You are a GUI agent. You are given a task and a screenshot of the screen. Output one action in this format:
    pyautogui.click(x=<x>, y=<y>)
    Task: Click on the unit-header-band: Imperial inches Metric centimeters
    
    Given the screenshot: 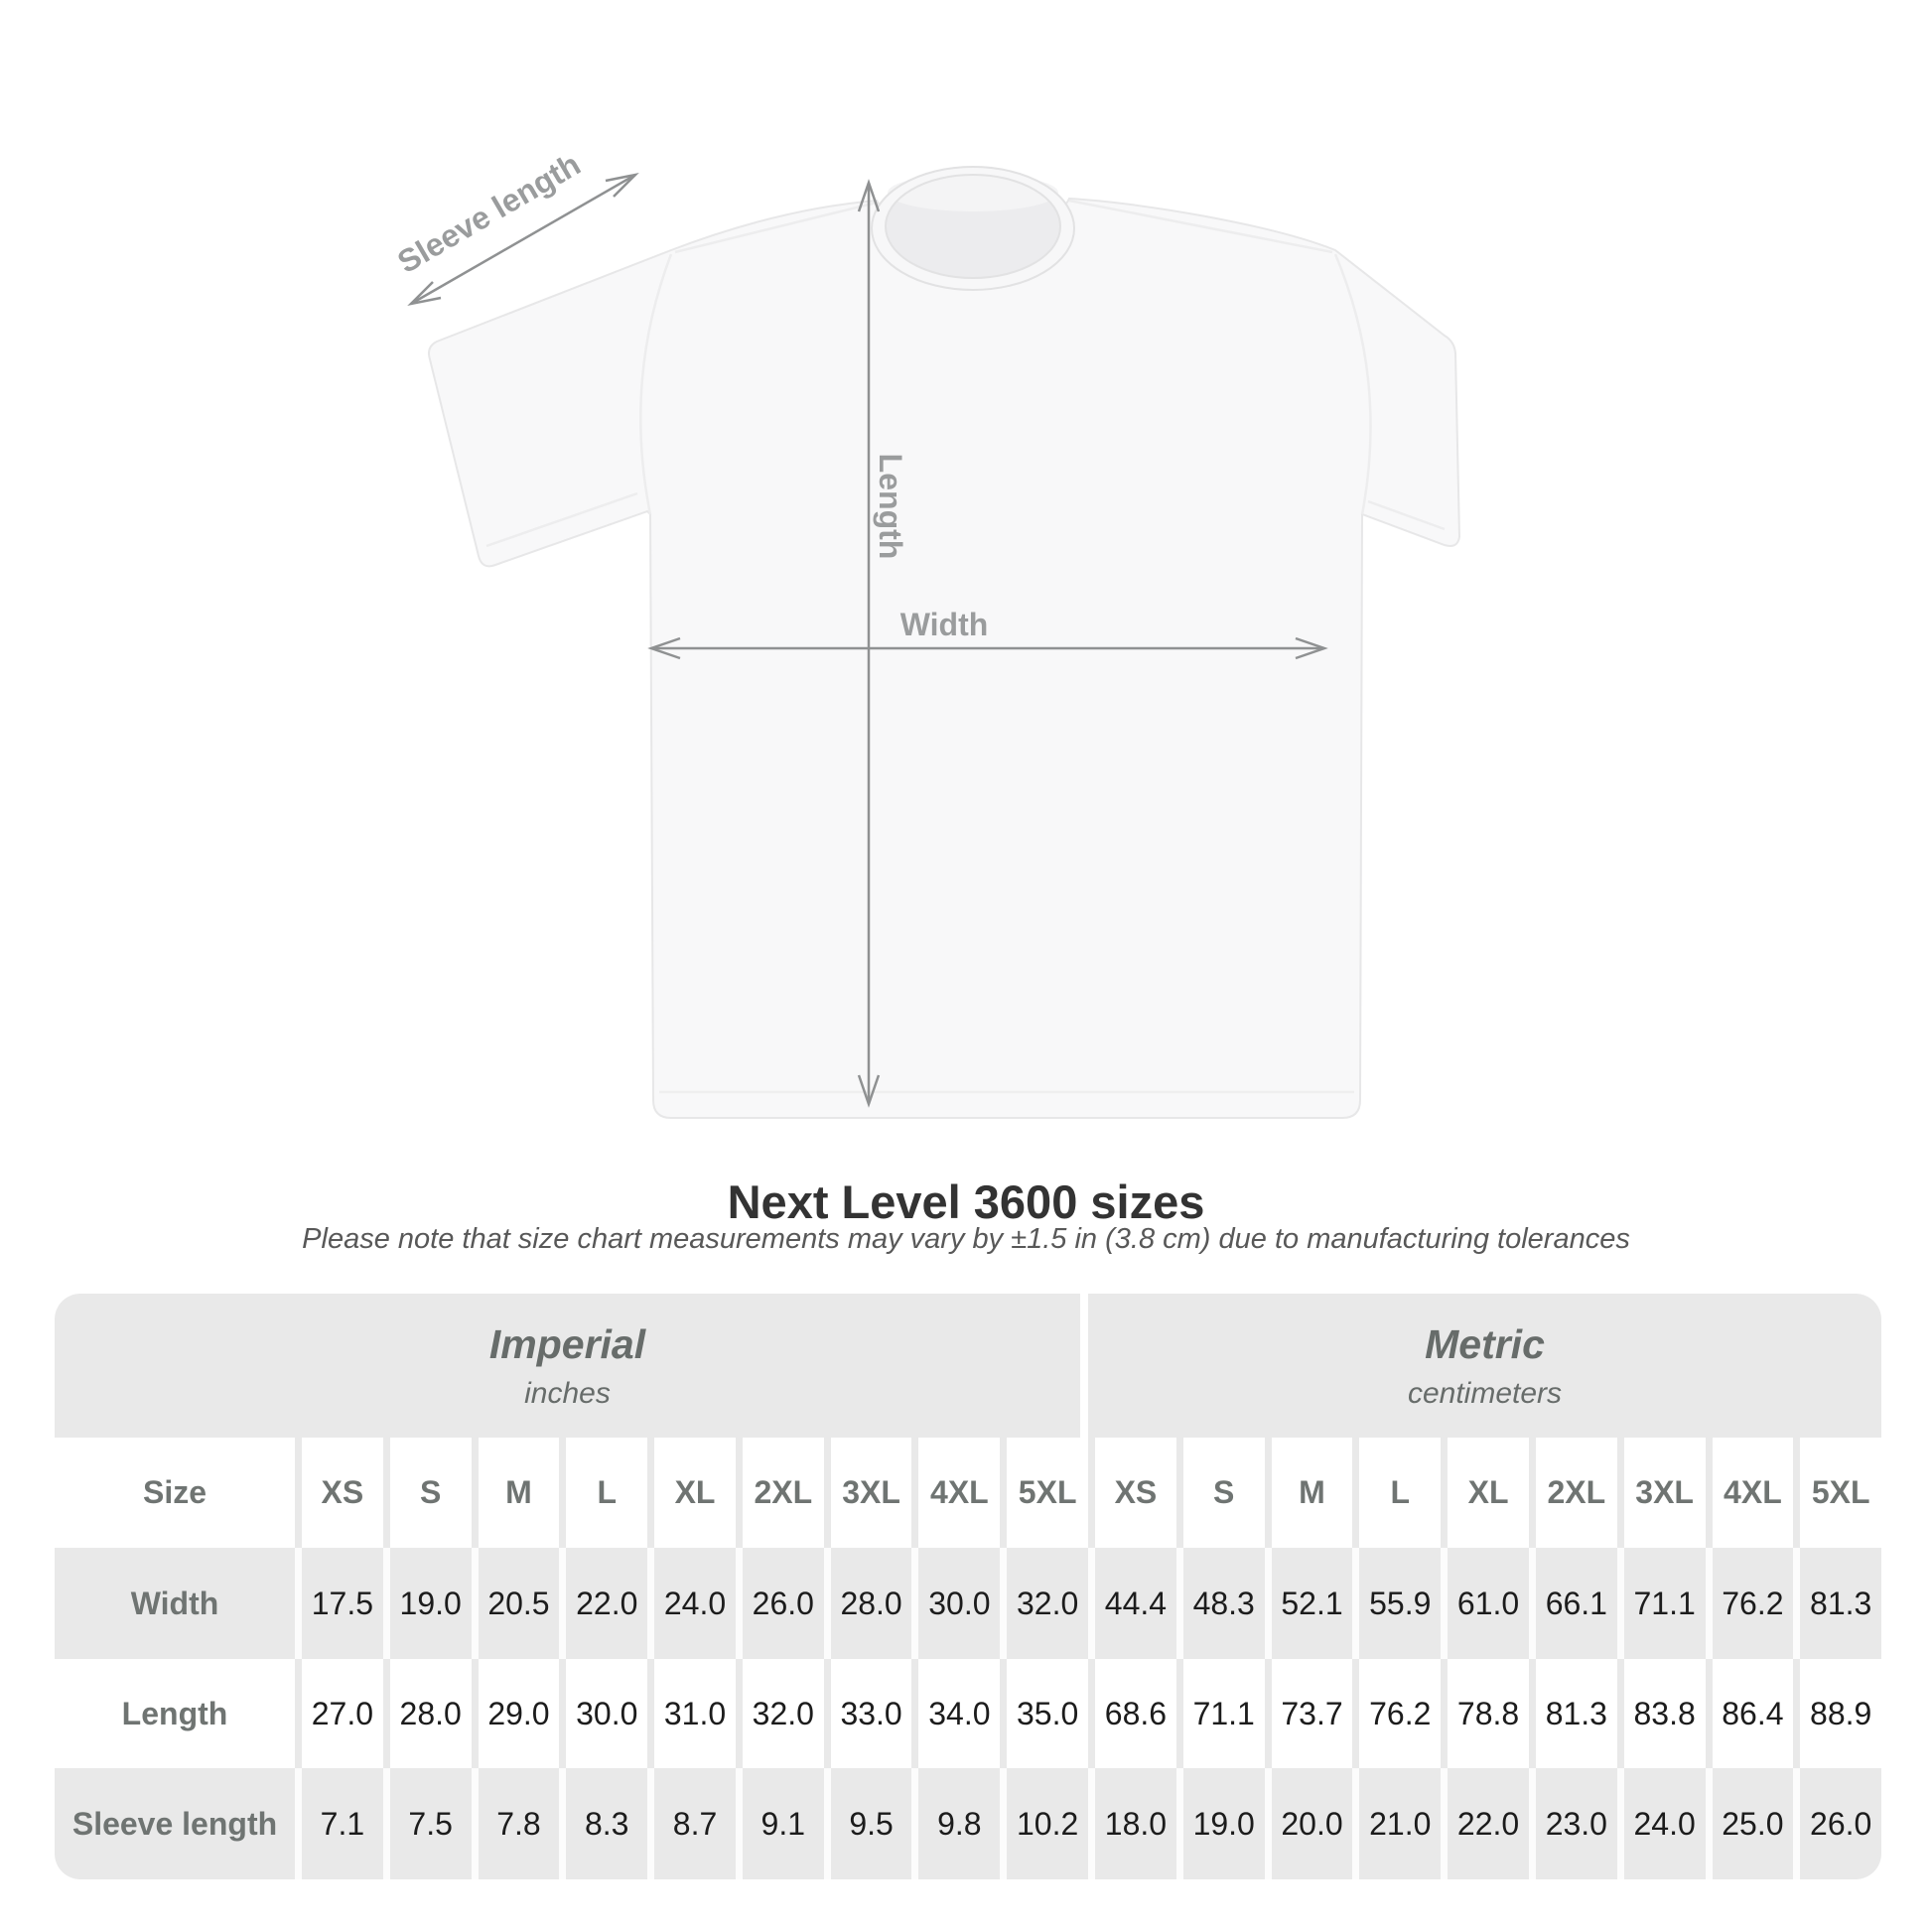 What is the action you would take?
    pyautogui.click(x=968, y=1366)
    